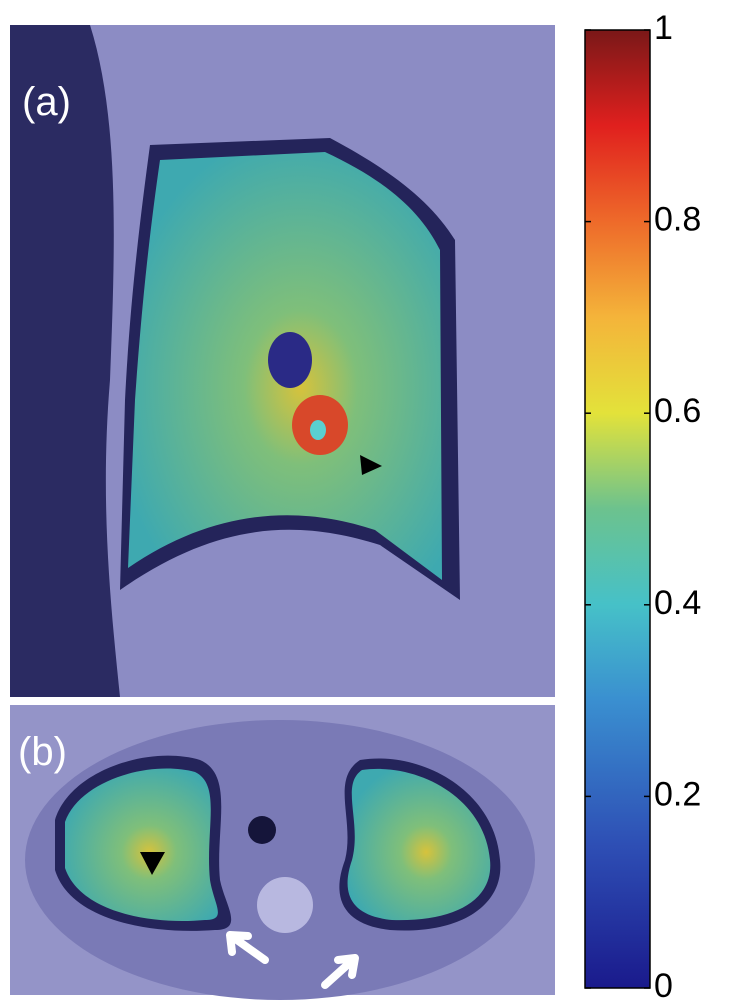 The width and height of the screenshot is (731, 1002). Describe the element at coordinates (617, 509) in the screenshot. I see `colorbar` at that location.